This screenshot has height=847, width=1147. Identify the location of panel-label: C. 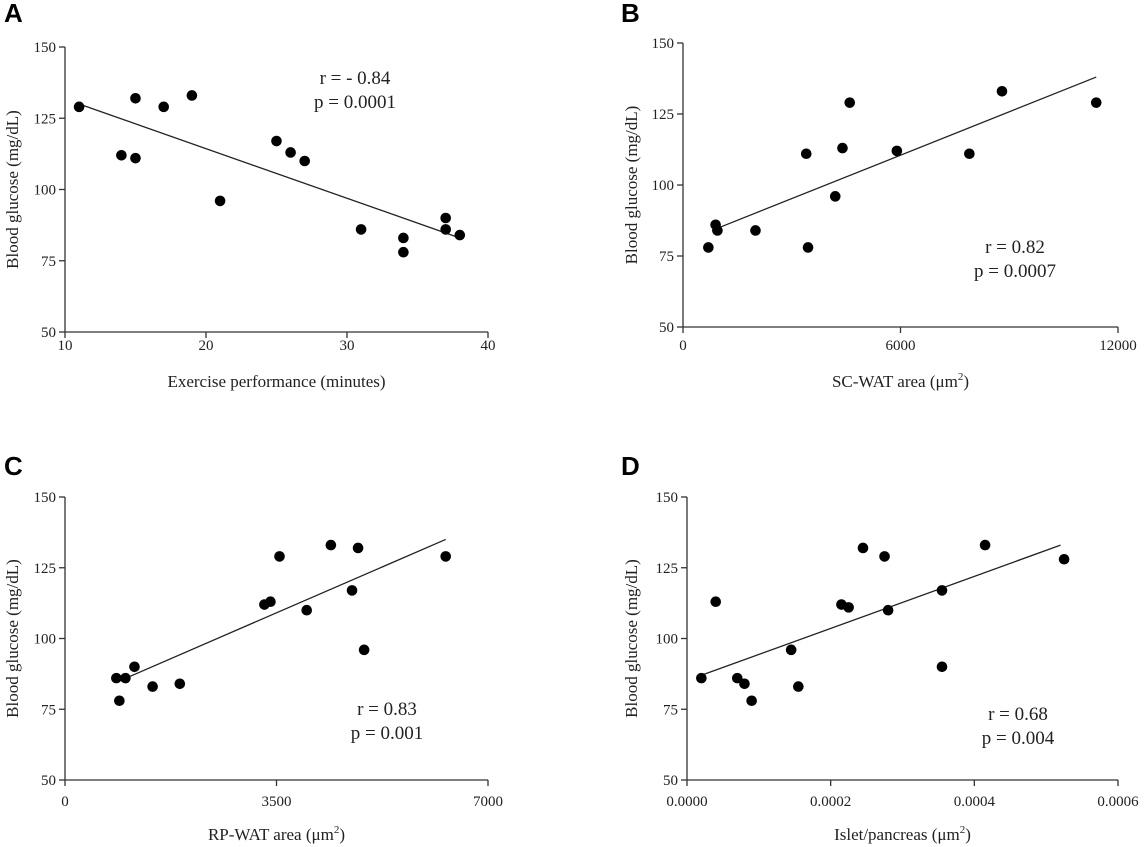
(13, 466).